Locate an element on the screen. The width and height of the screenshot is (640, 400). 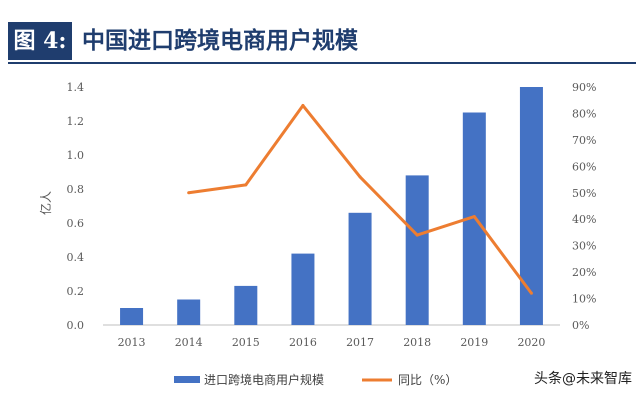
bar-2014 is located at coordinates (189, 312).